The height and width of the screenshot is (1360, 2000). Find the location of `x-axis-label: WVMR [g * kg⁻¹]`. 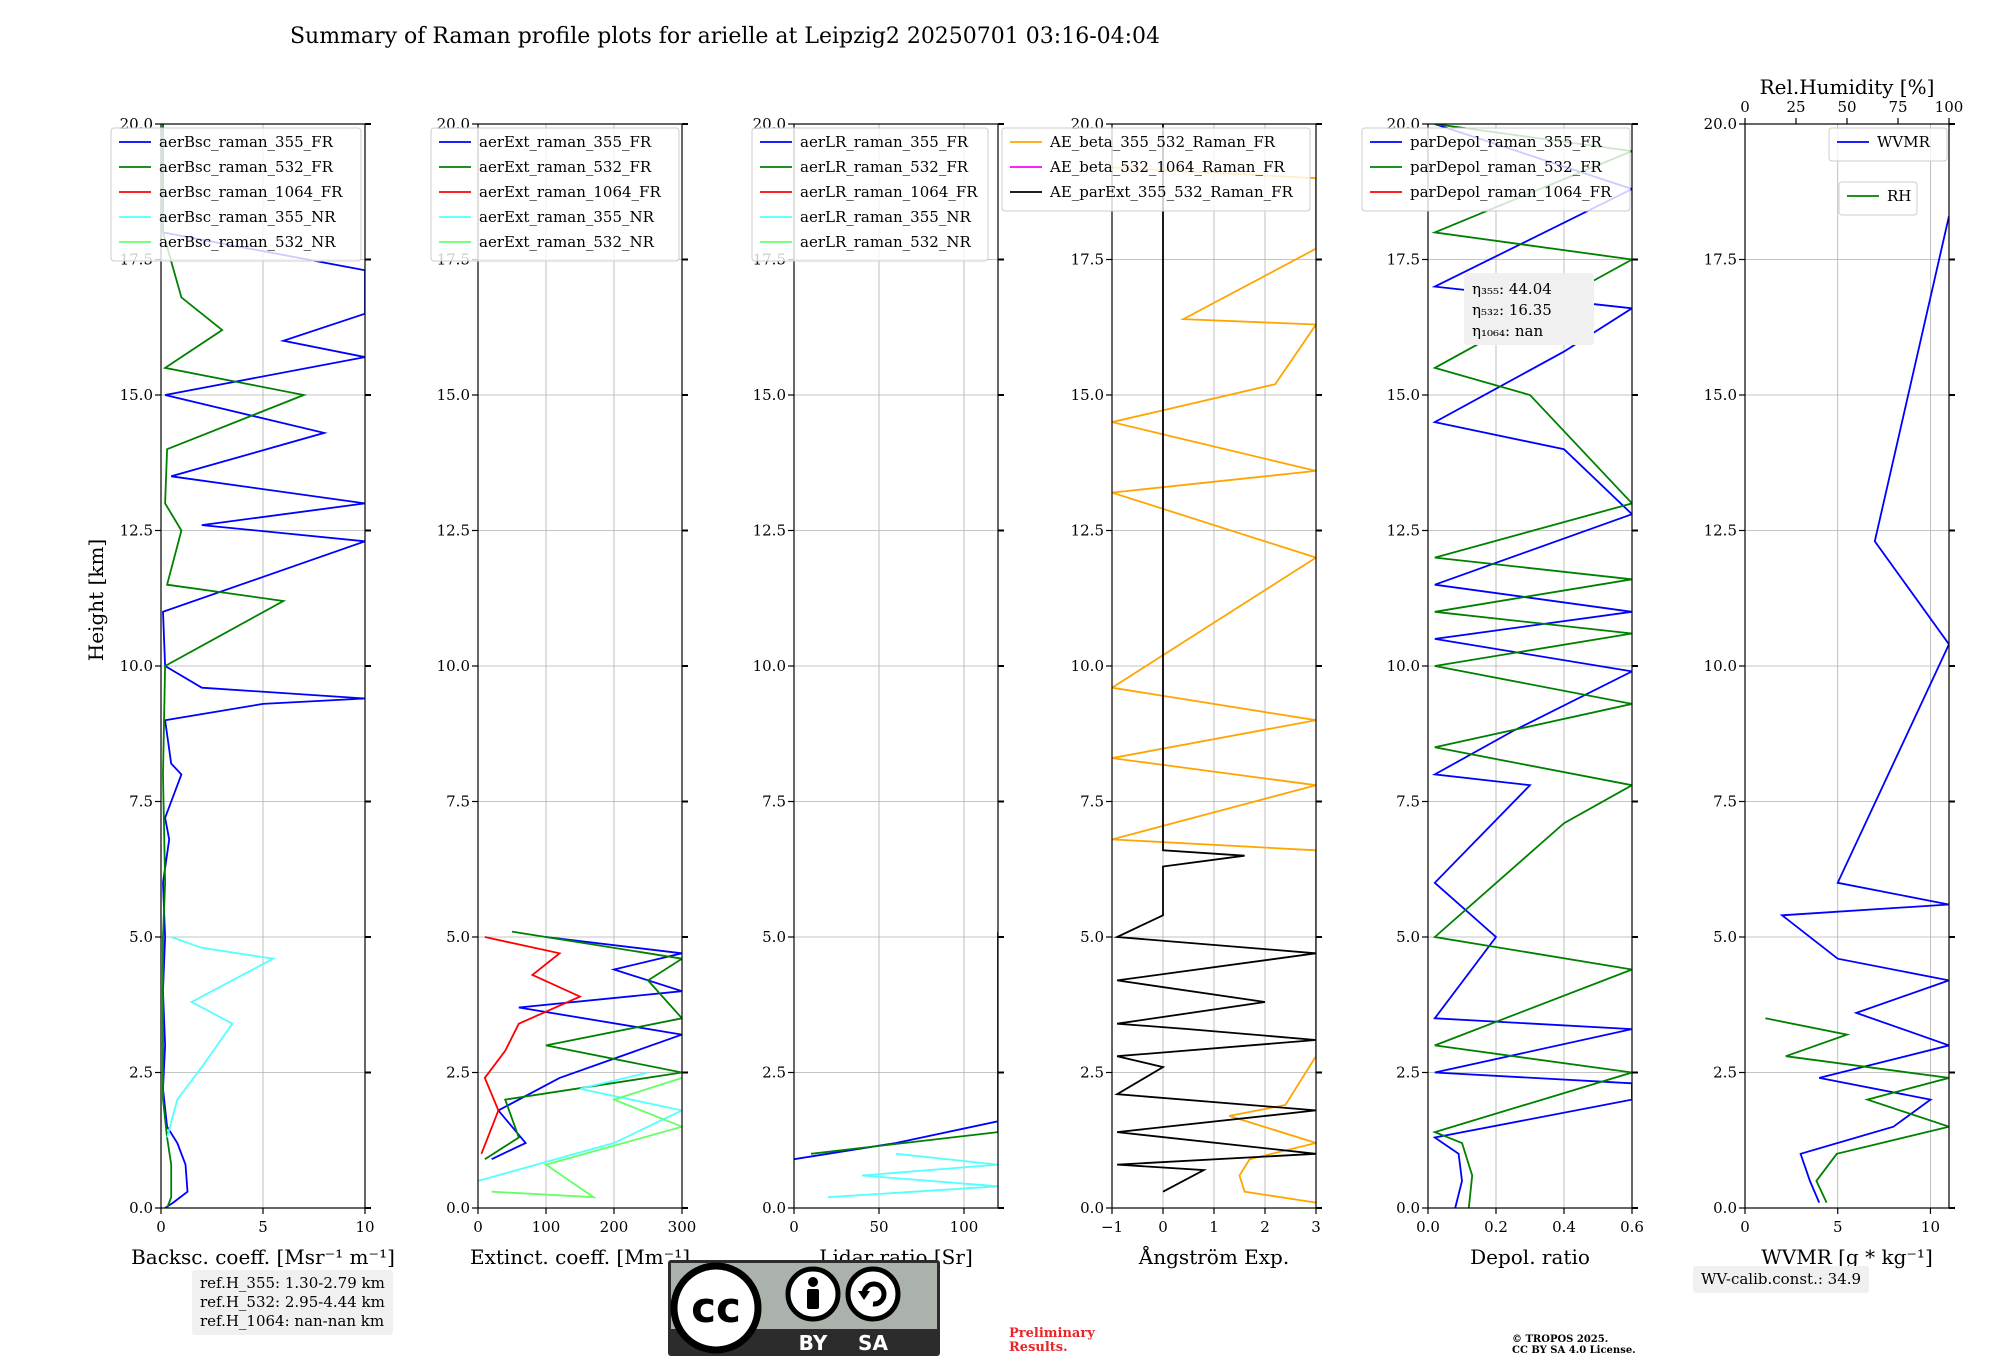

x-axis-label: WVMR [g * kg⁻¹] is located at coordinates (1847, 1257).